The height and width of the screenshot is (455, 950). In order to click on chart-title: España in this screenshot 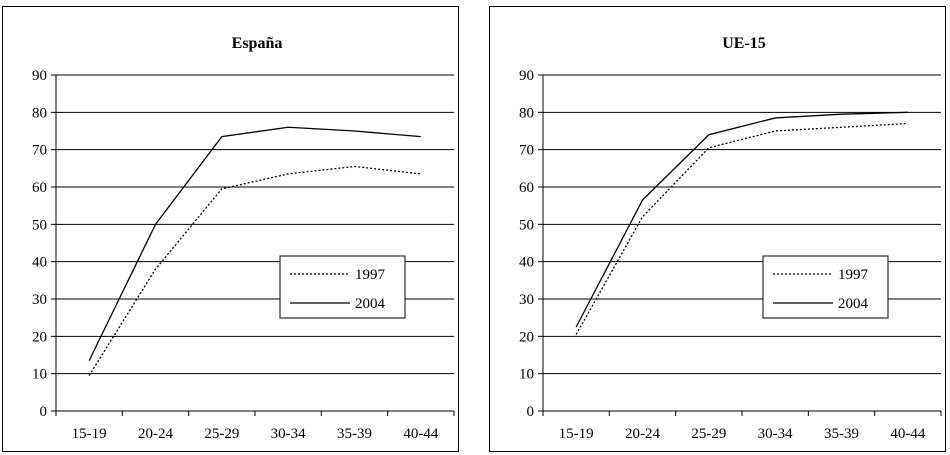, I will do `click(257, 43)`.